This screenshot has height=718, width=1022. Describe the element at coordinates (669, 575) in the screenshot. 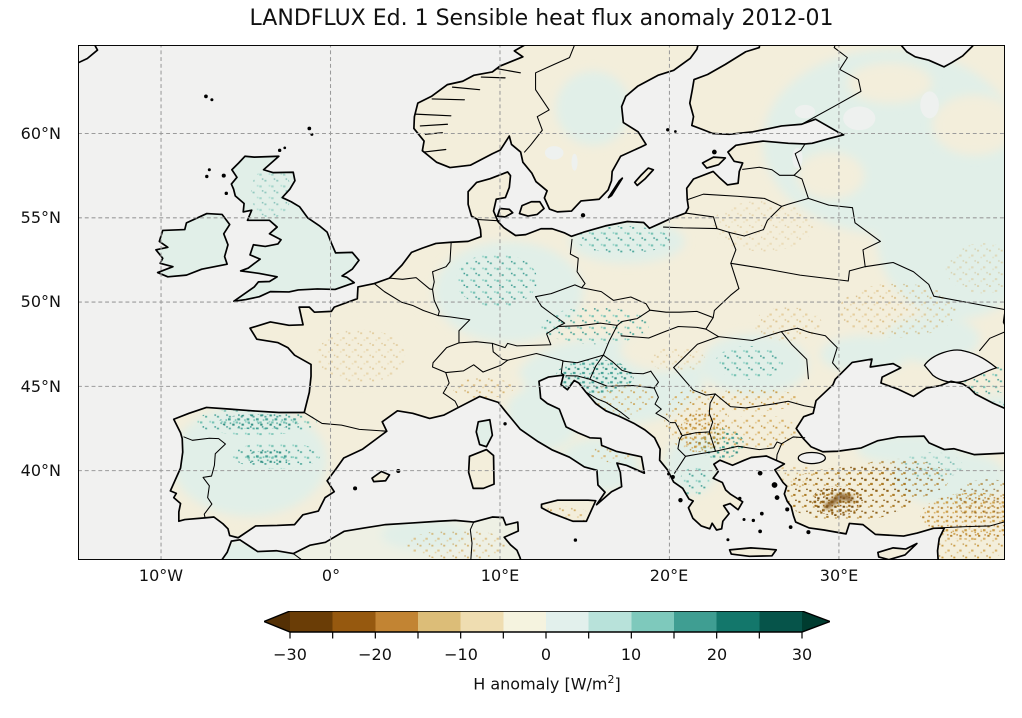

I see `x-tick-20E: 20°E` at that location.